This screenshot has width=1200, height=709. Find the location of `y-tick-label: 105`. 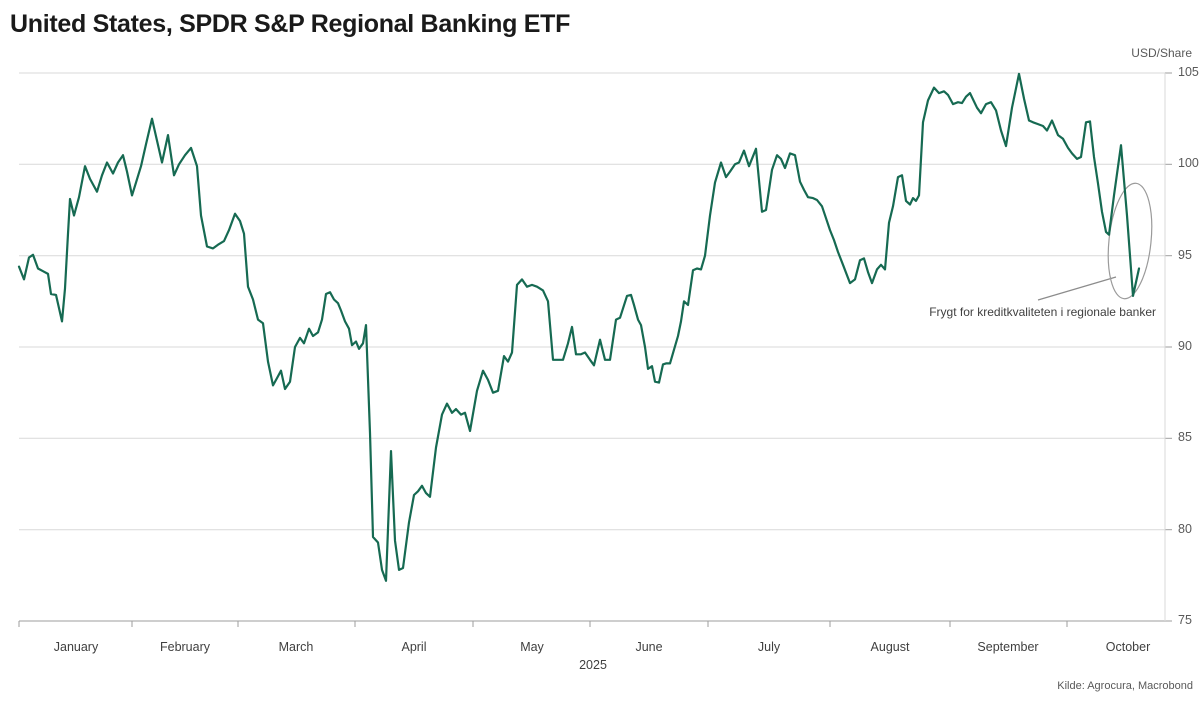

y-tick-label: 105 is located at coordinates (1188, 72).